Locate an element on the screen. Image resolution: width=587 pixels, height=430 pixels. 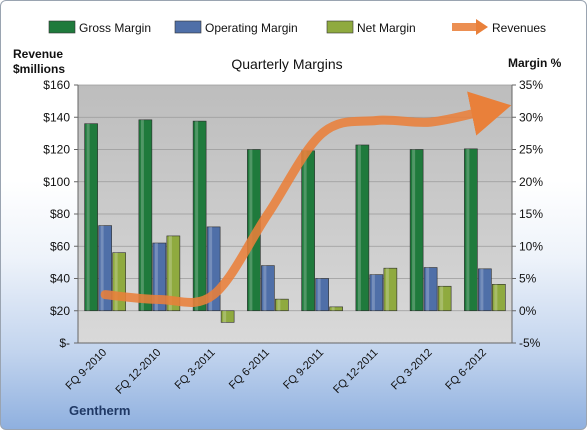
category-label: FQ 6-2012 is located at coordinates (466, 370).